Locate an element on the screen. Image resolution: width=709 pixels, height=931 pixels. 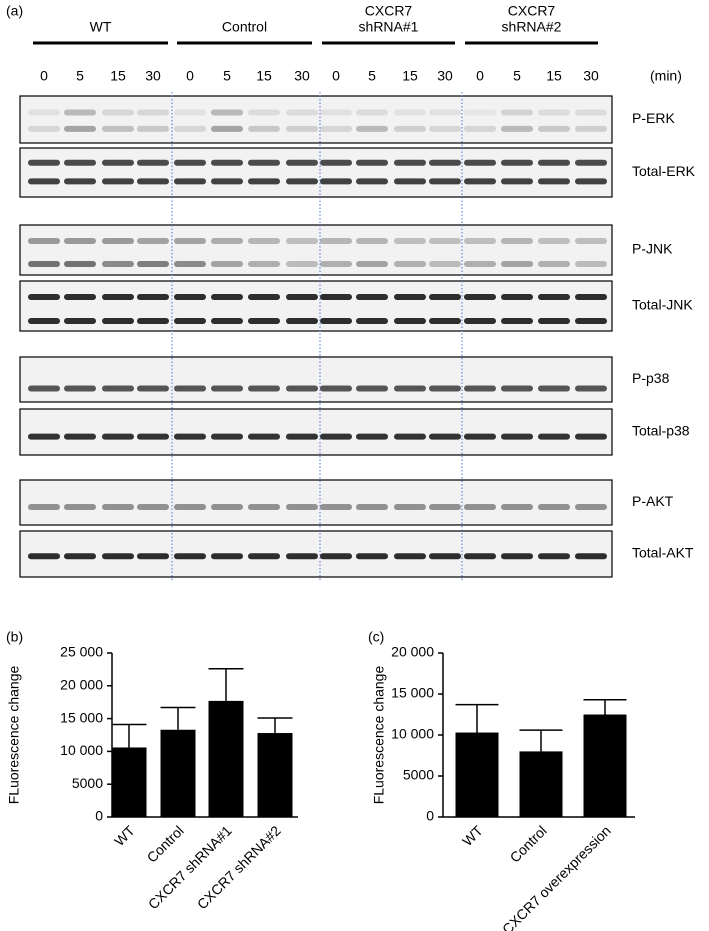
blot-label: Total-JNK is located at coordinates (662, 305).